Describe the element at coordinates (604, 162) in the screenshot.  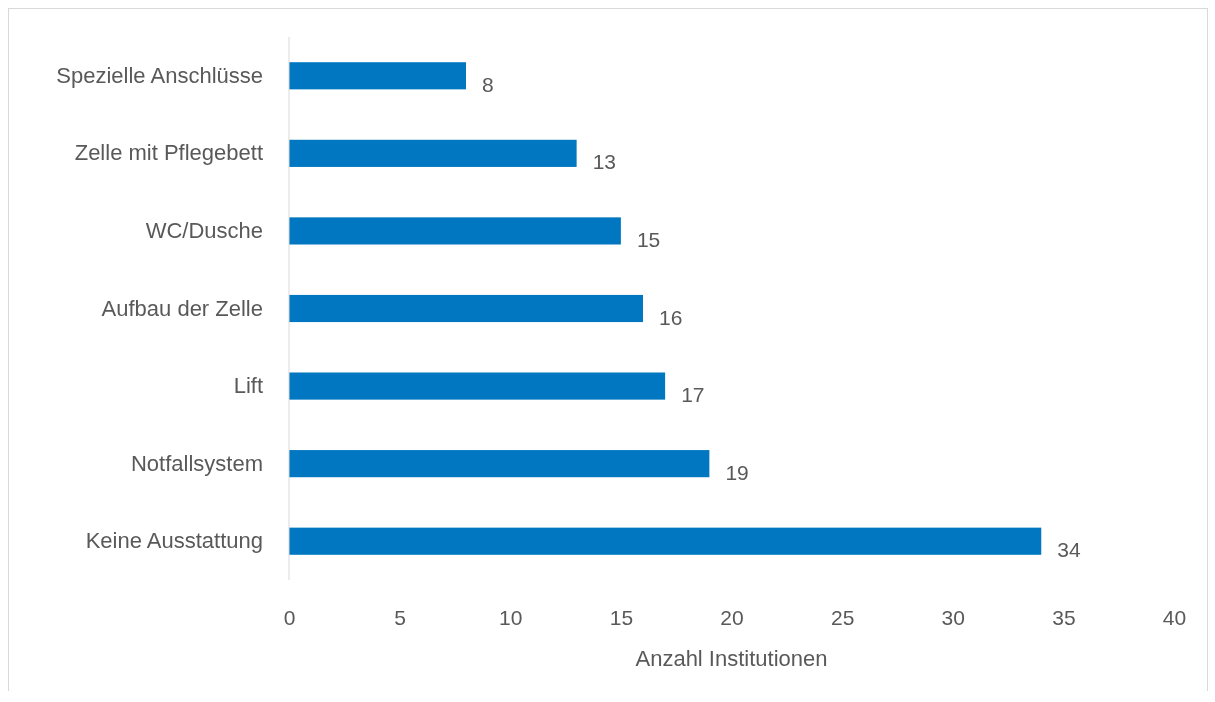
I see `data-label: 13` at that location.